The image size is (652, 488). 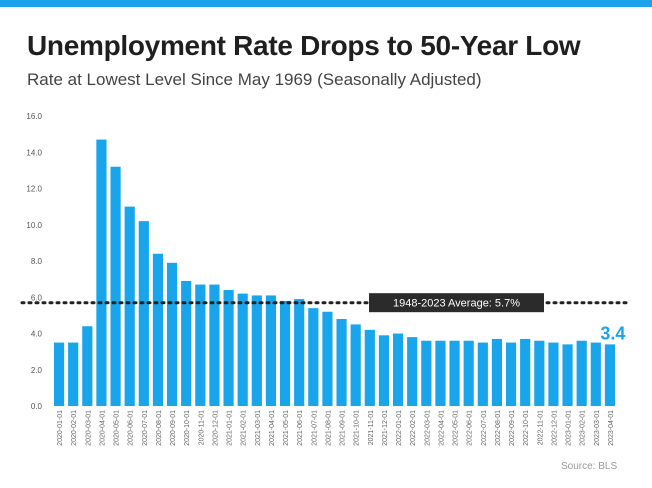 I want to click on x-tick-label: 2021-02-01, so click(x=244, y=428).